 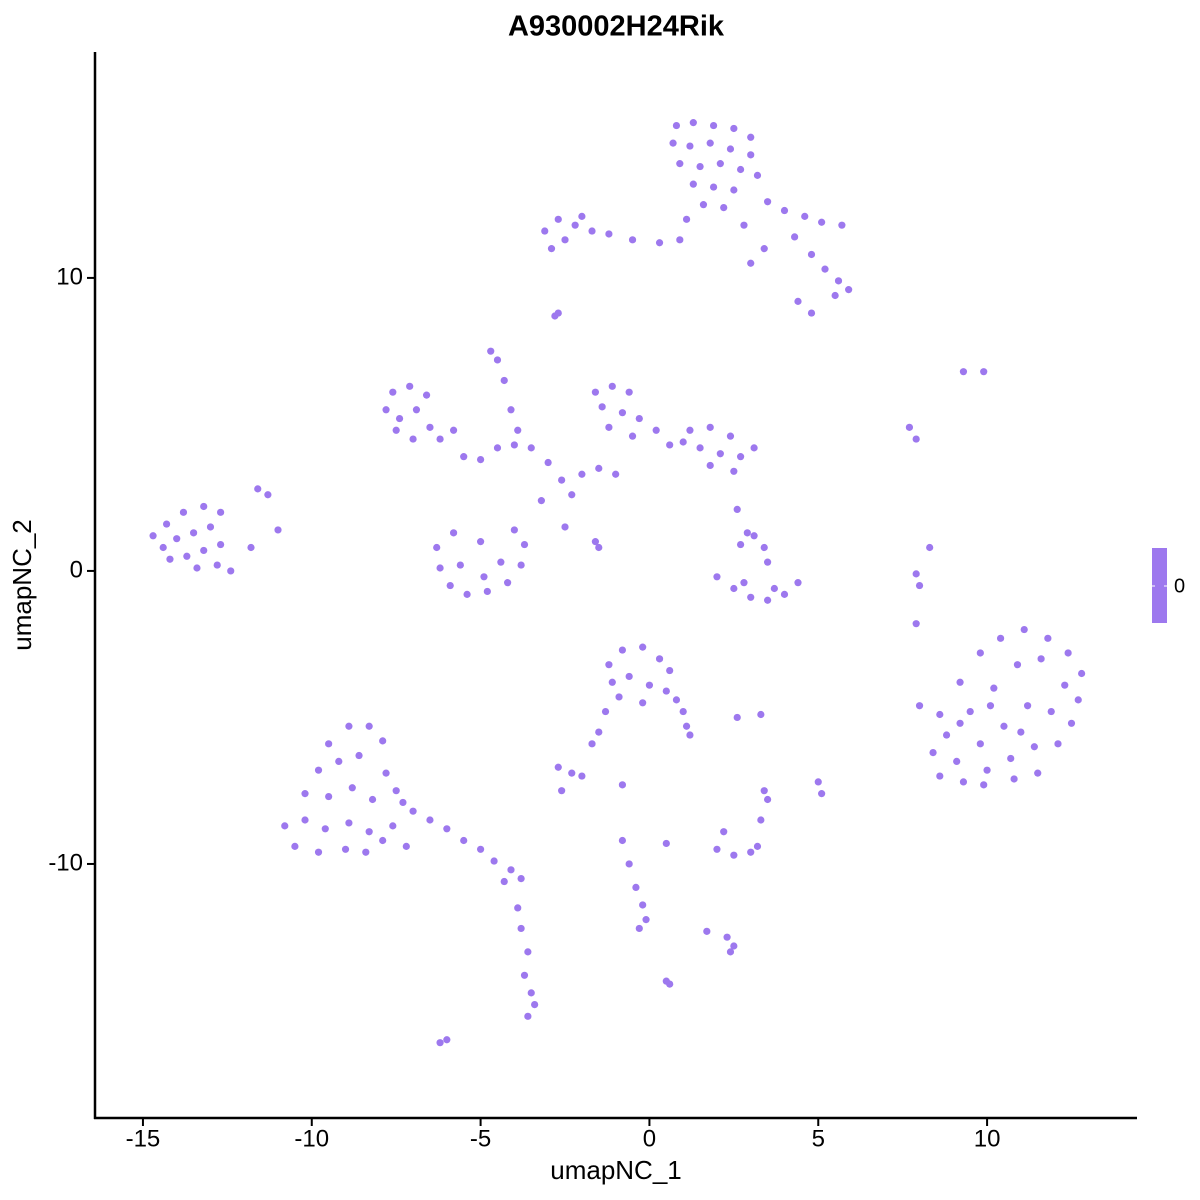 I want to click on y-axis-title: umapNC_2, so click(x=22, y=585).